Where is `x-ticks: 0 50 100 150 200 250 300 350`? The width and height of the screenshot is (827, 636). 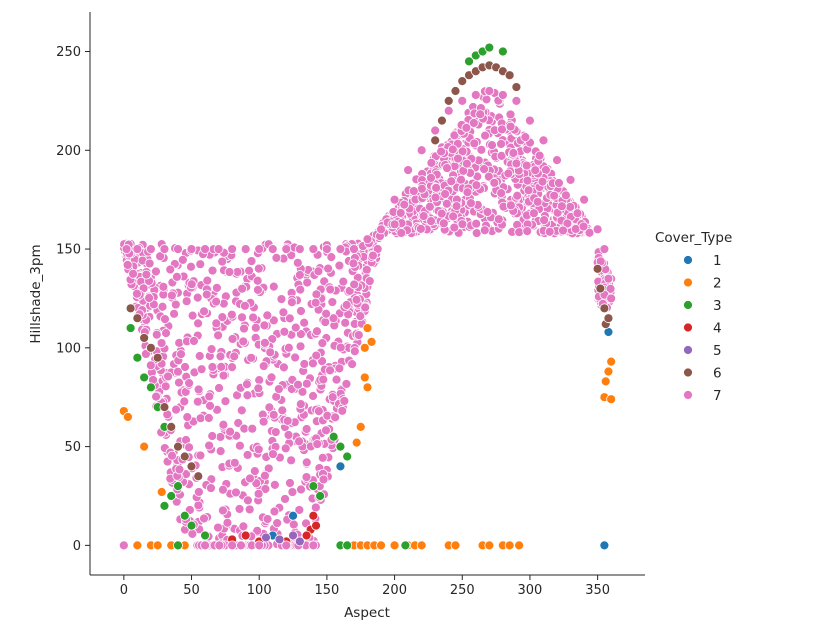 x-ticks: 0 50 100 150 200 250 300 350 is located at coordinates (365, 586).